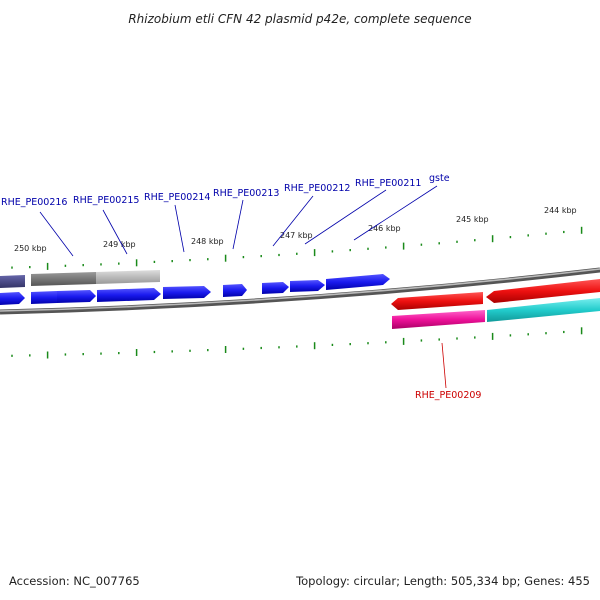 This screenshot has width=600, height=600. I want to click on kbp-label: 245 kbp, so click(472, 219).